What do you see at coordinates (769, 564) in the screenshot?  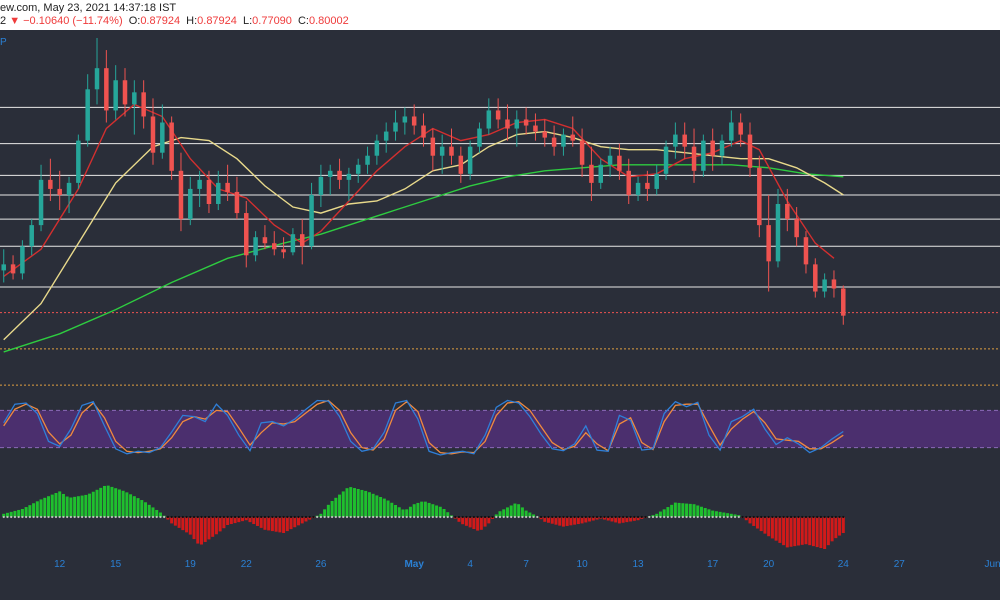 I see `x-tick-label: 20` at bounding box center [769, 564].